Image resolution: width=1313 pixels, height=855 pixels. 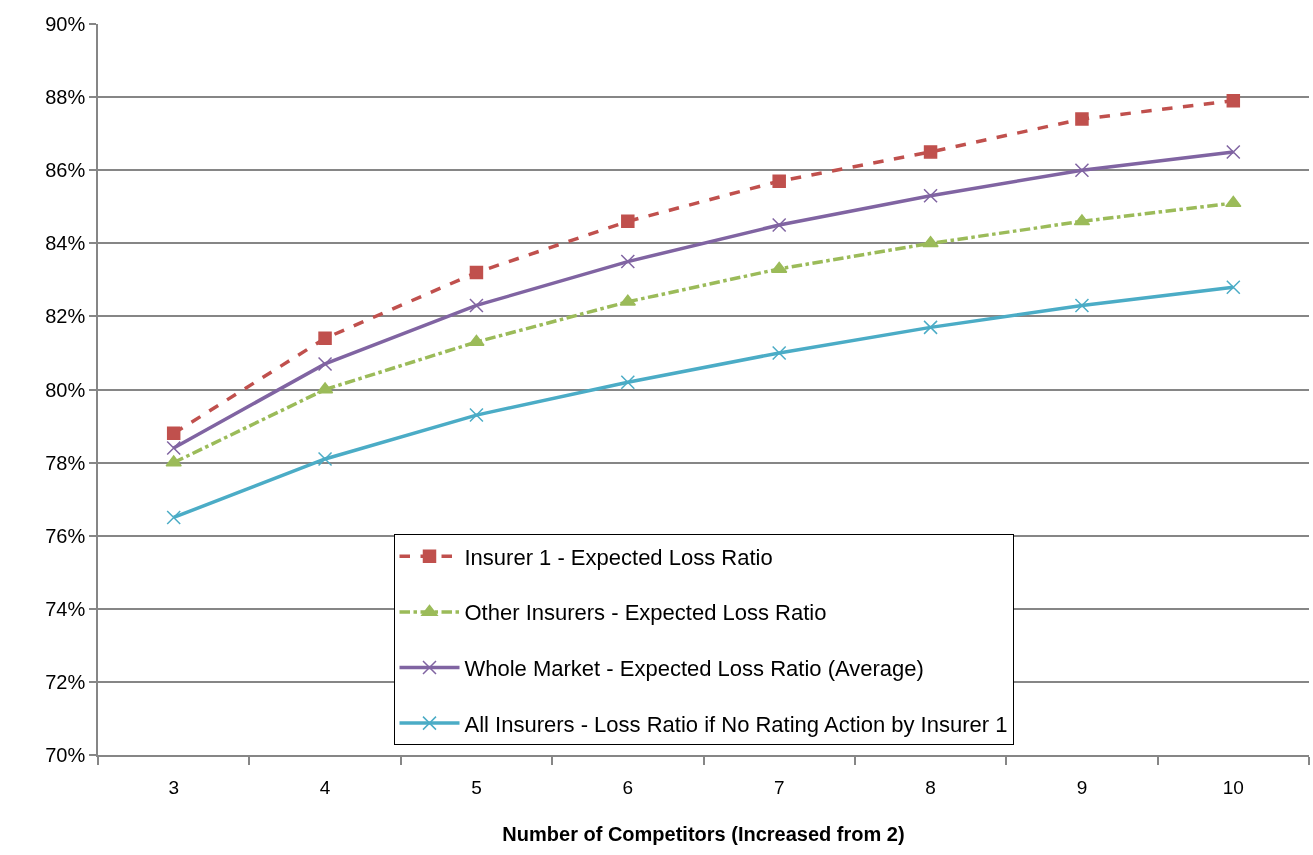 What do you see at coordinates (65, 243) in the screenshot?
I see `y-tick-label: 84%` at bounding box center [65, 243].